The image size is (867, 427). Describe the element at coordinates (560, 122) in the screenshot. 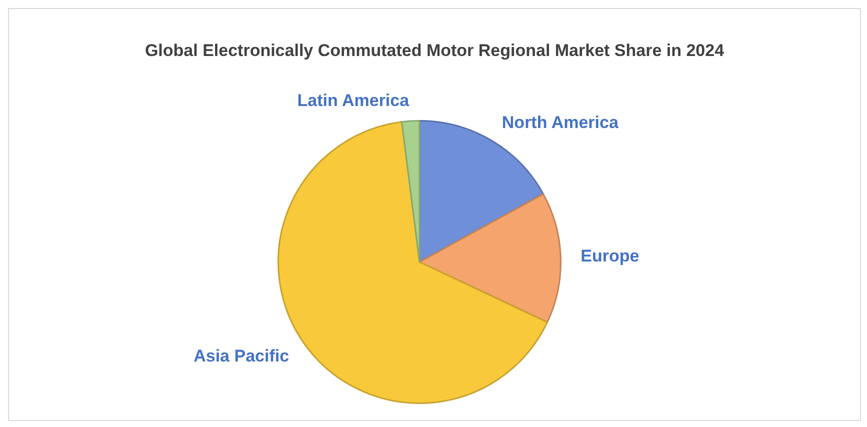

I see `slice-label: North America` at that location.